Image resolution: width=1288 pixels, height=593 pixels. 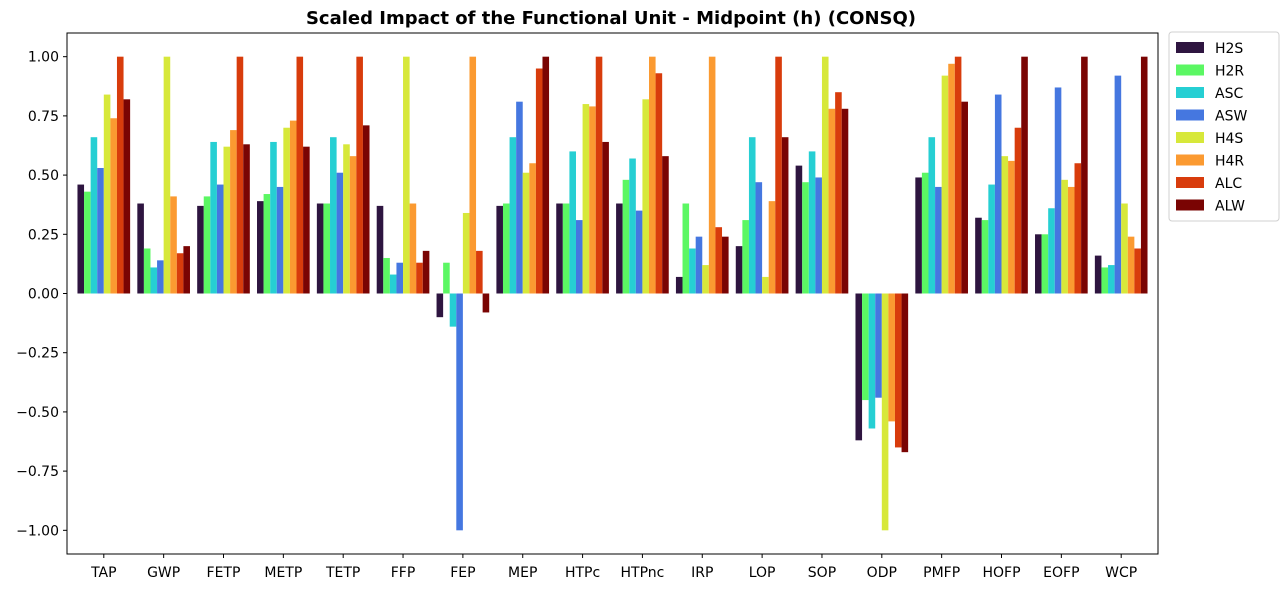 What do you see at coordinates (719, 260) in the screenshot?
I see `bar-alc-irp` at bounding box center [719, 260].